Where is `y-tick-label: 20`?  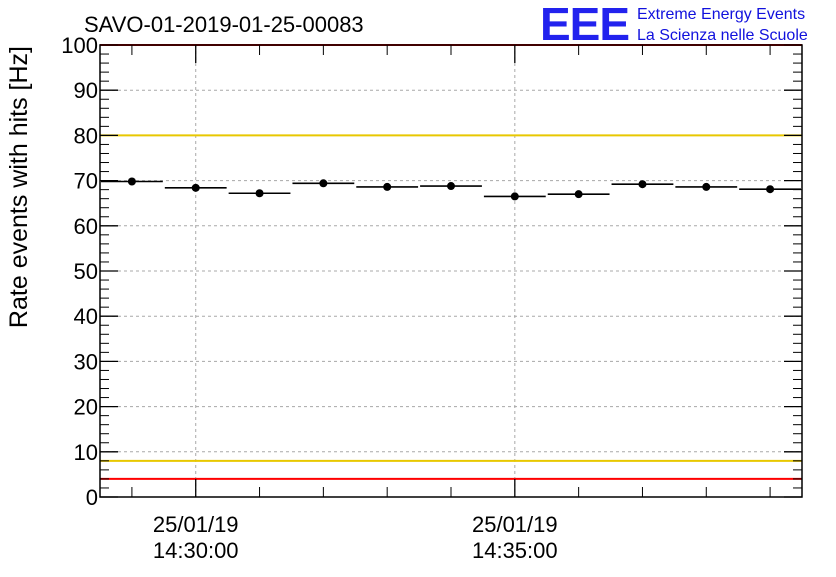 y-tick-label: 20 is located at coordinates (86, 407).